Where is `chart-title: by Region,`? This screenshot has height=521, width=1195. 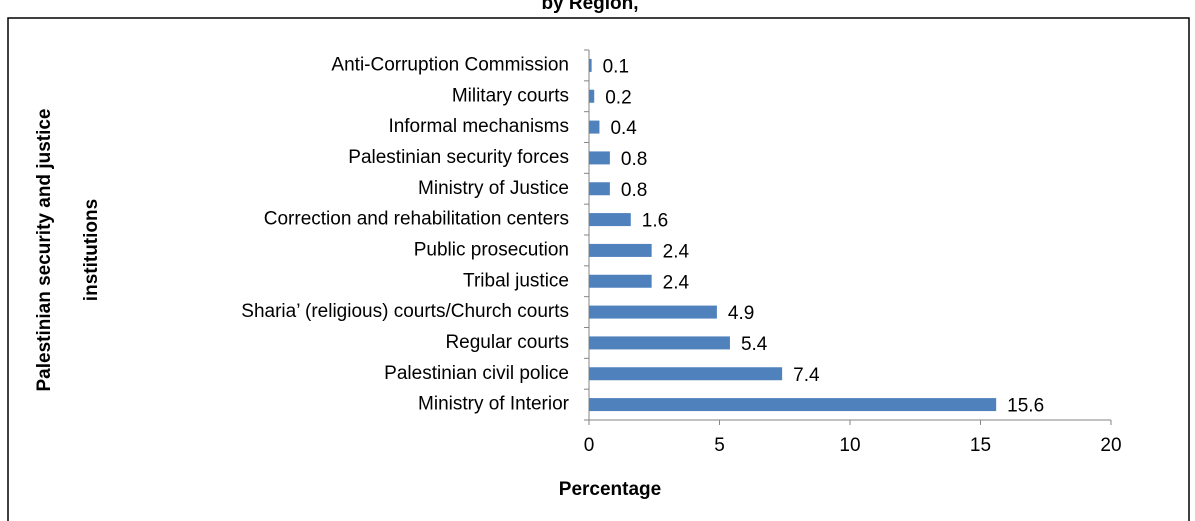 chart-title: by Region, is located at coordinates (589, 7).